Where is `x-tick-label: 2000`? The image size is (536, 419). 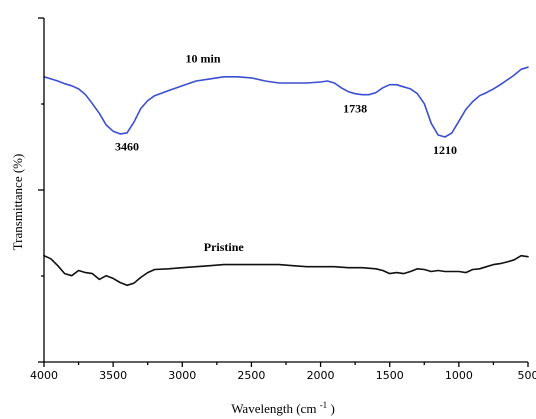 x-tick-label: 2000 is located at coordinates (321, 375).